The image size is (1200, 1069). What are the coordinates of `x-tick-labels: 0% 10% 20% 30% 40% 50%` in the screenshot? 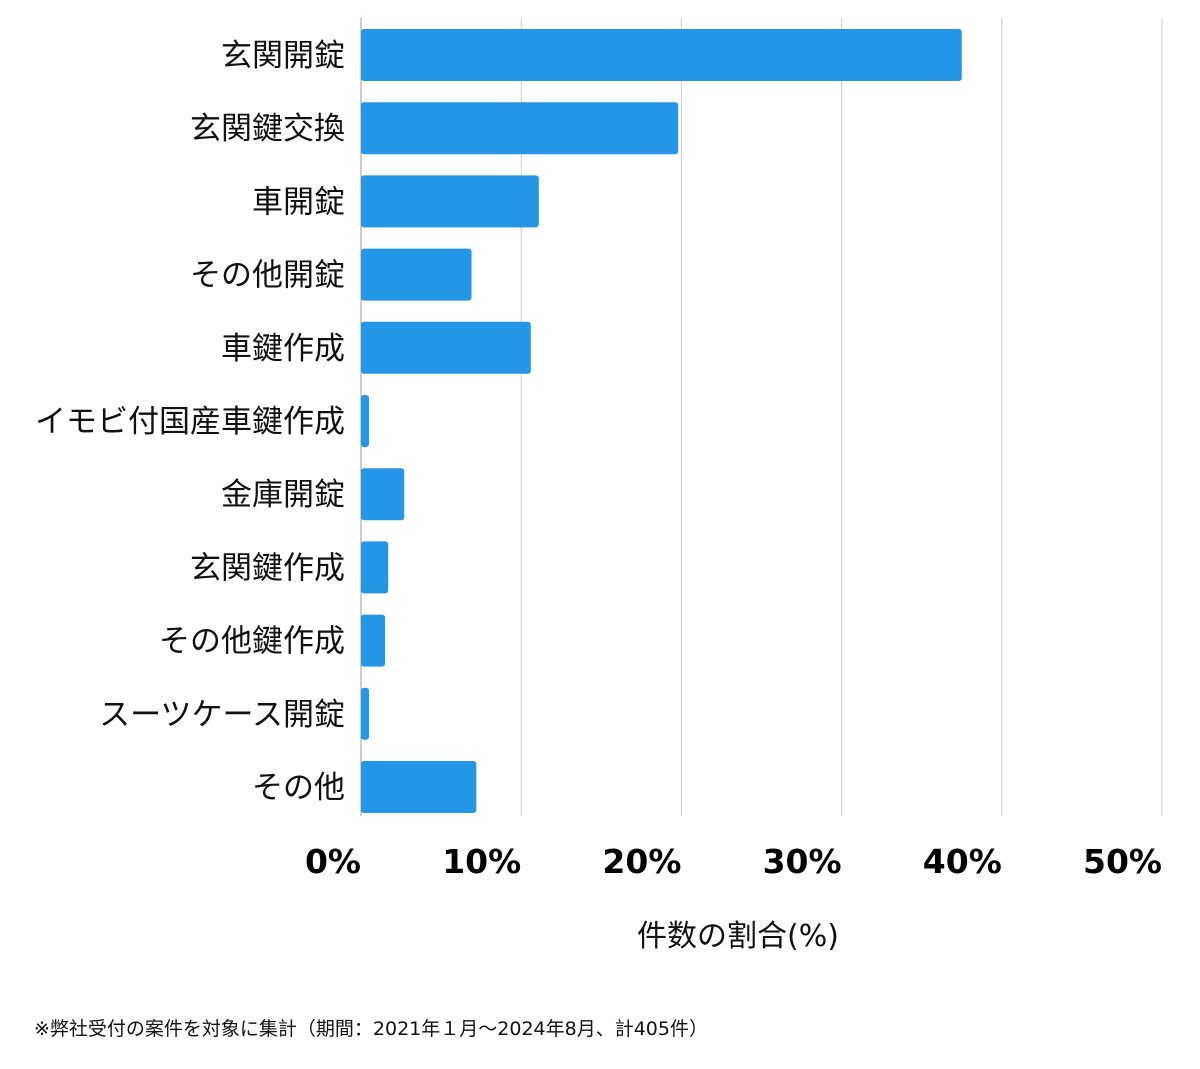 It's located at (733, 861).